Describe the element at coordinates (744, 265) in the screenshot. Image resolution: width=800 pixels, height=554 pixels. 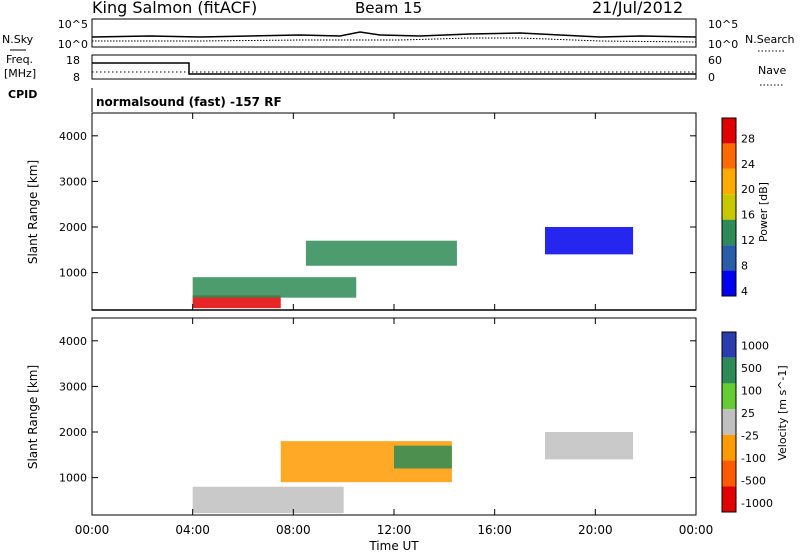
I see `colorbar-tick-label: 8` at that location.